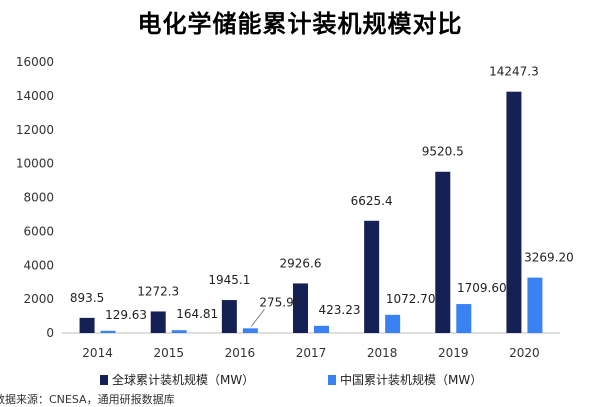 The height and width of the screenshot is (407, 600). I want to click on data-label-china: 423.23, so click(340, 310).